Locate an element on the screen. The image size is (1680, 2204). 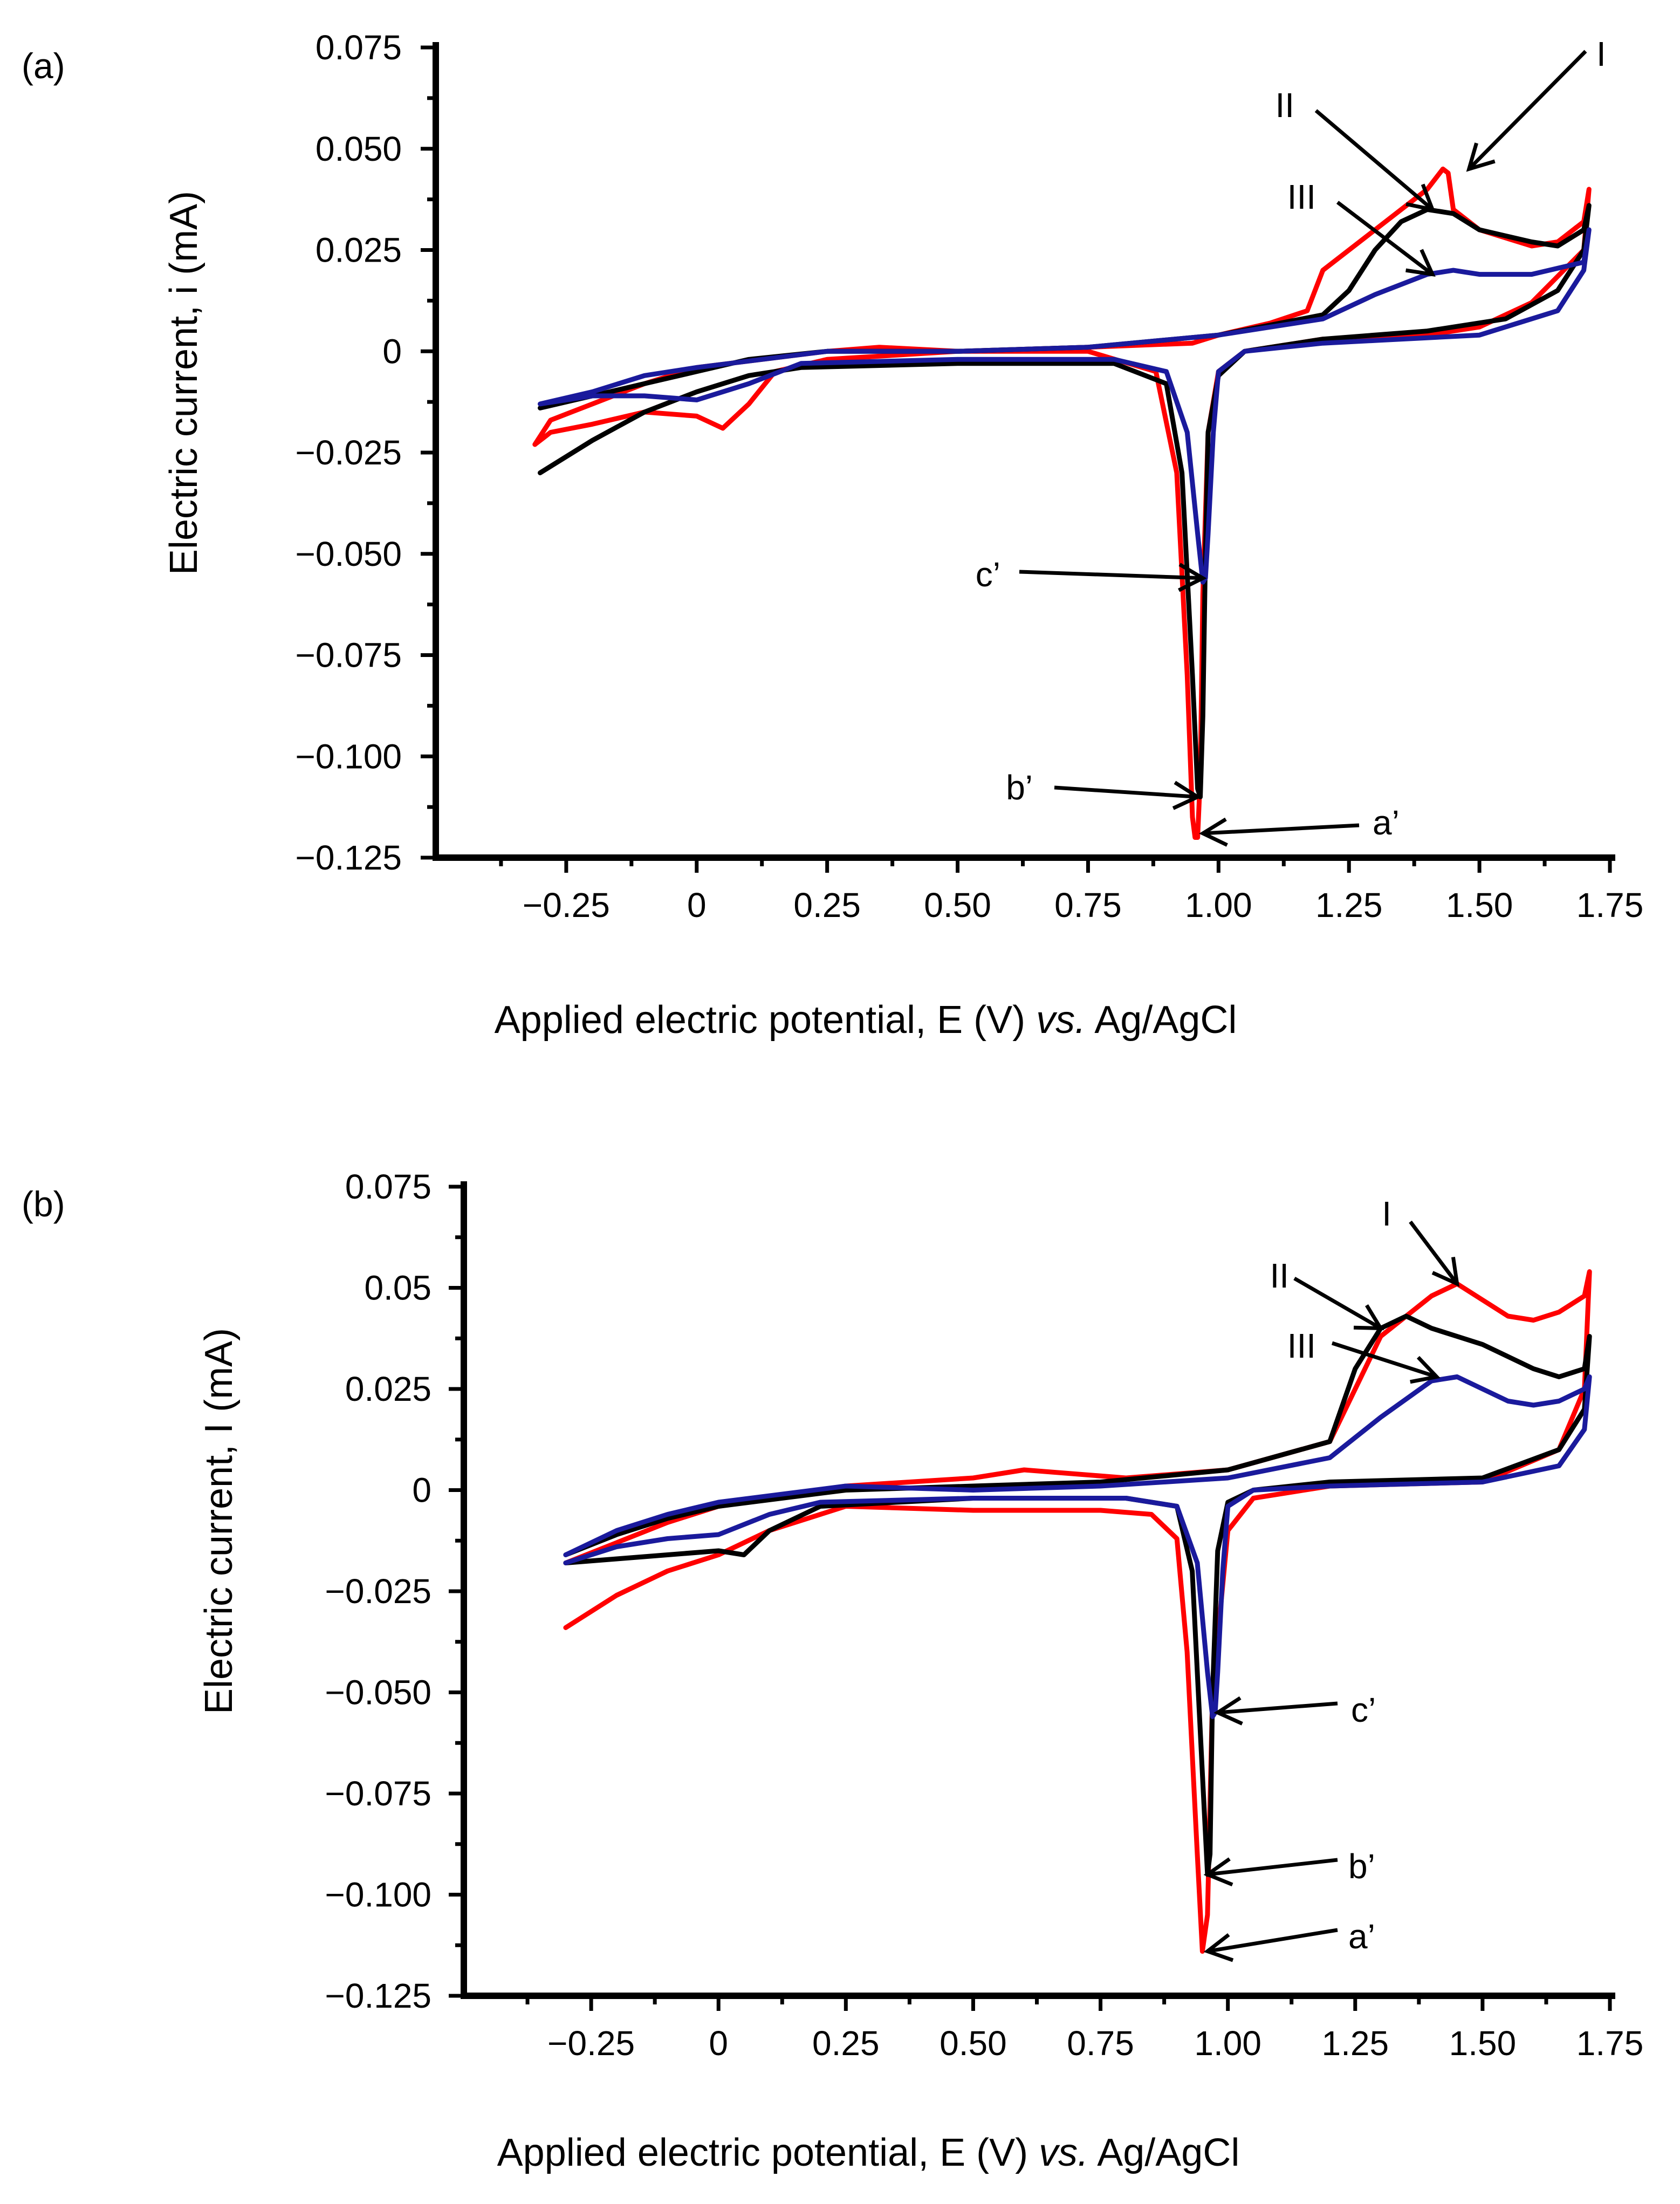
x-tick-label-a: 0.75 is located at coordinates (1088, 906).